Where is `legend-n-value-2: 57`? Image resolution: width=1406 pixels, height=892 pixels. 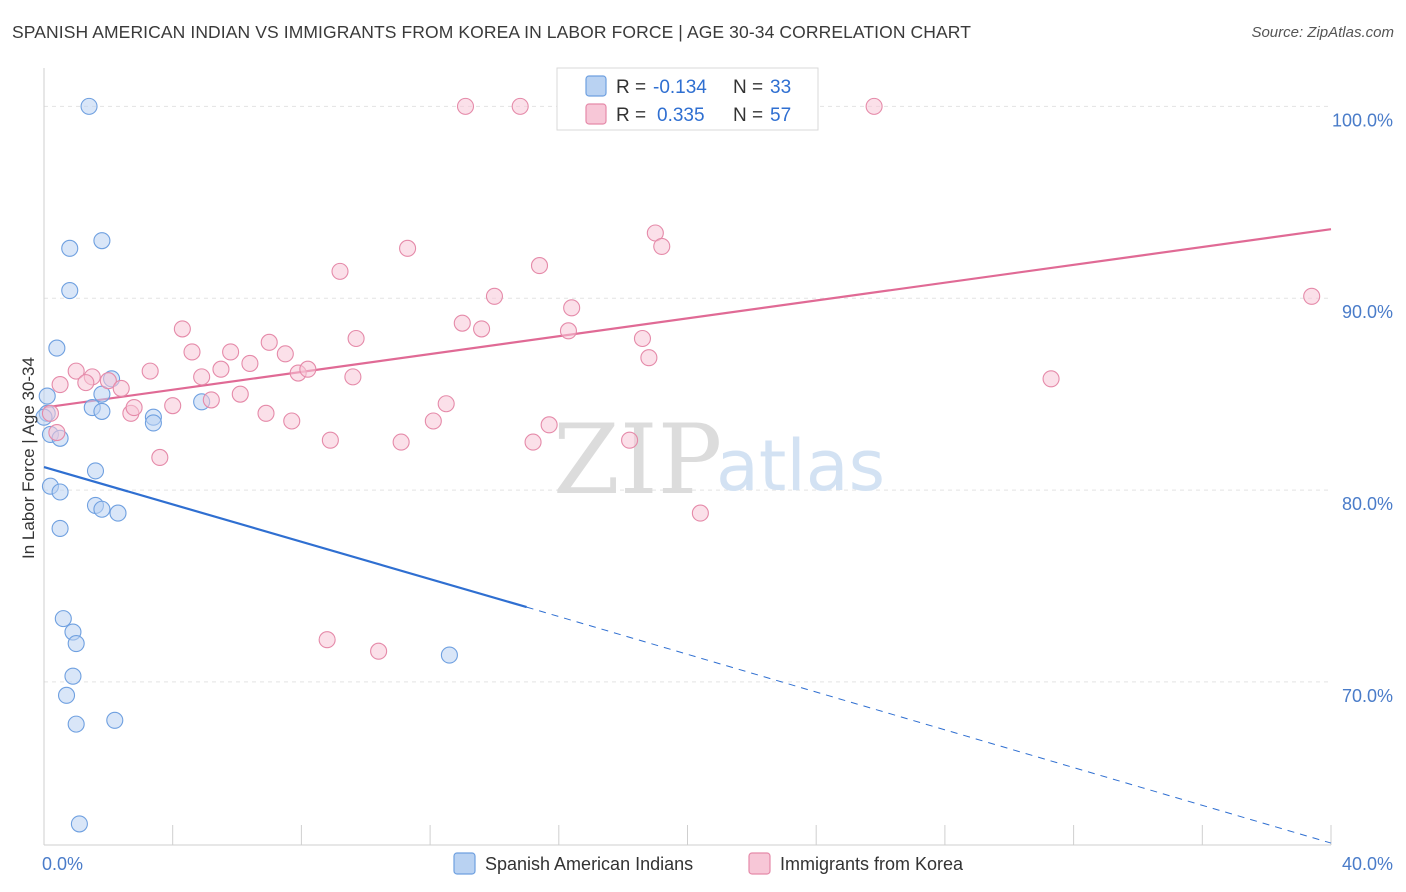
legend-n-value-2: 57 is located at coordinates (780, 115).